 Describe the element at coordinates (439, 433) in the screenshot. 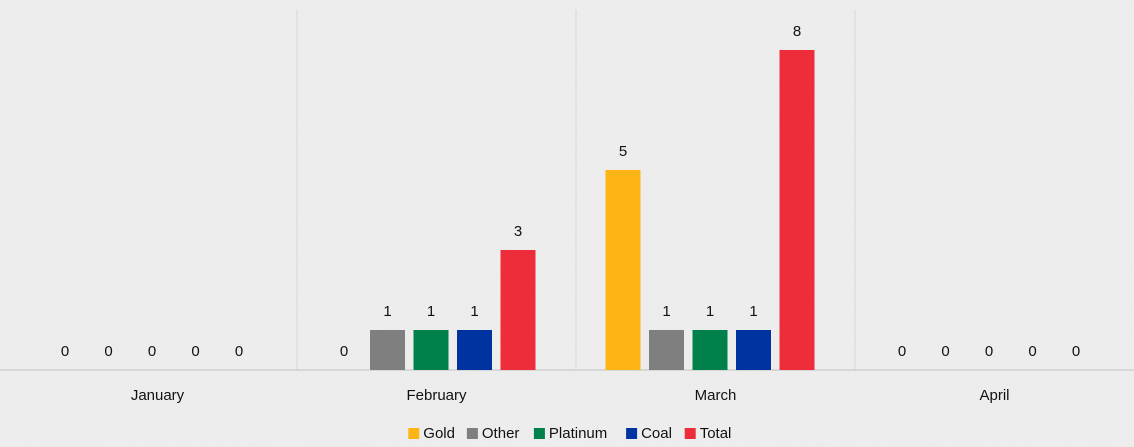

I see `legend-label-gold: Gold` at that location.